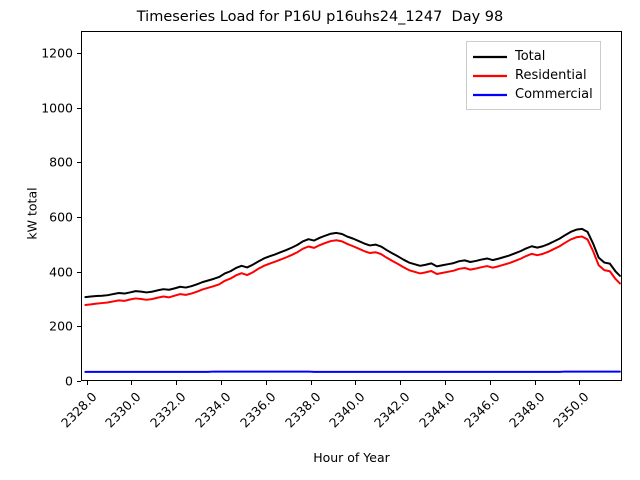  I want to click on x-tick-label: 2346.0, so click(481, 410).